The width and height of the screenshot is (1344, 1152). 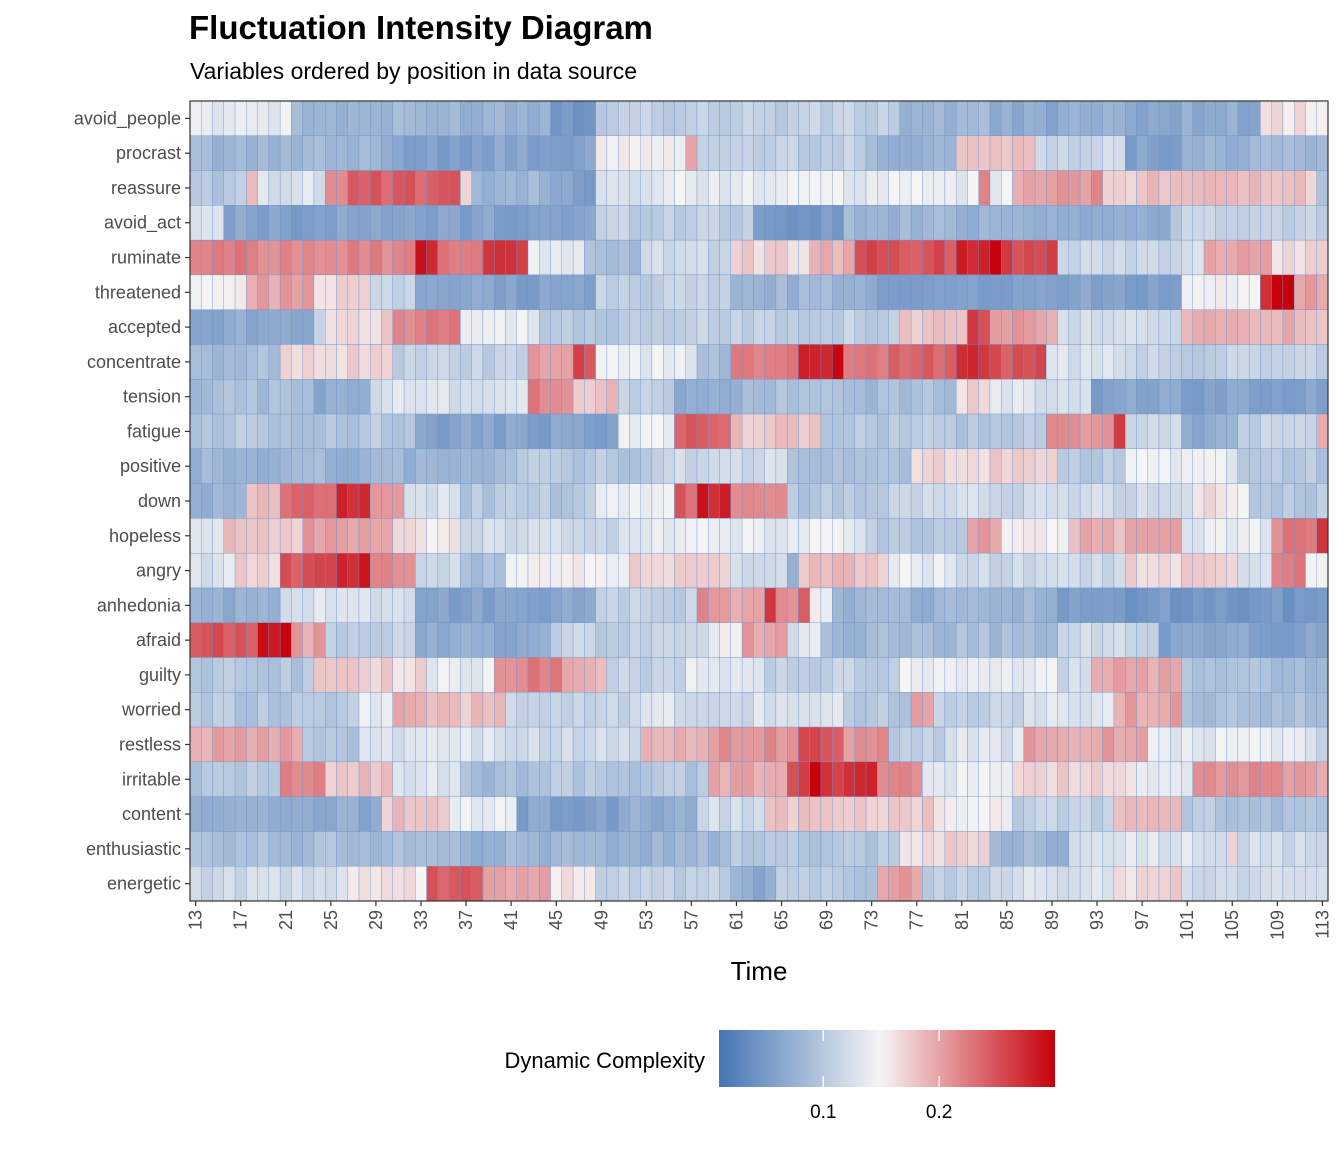 What do you see at coordinates (138, 292) in the screenshot?
I see `y-tick-label: threatened` at bounding box center [138, 292].